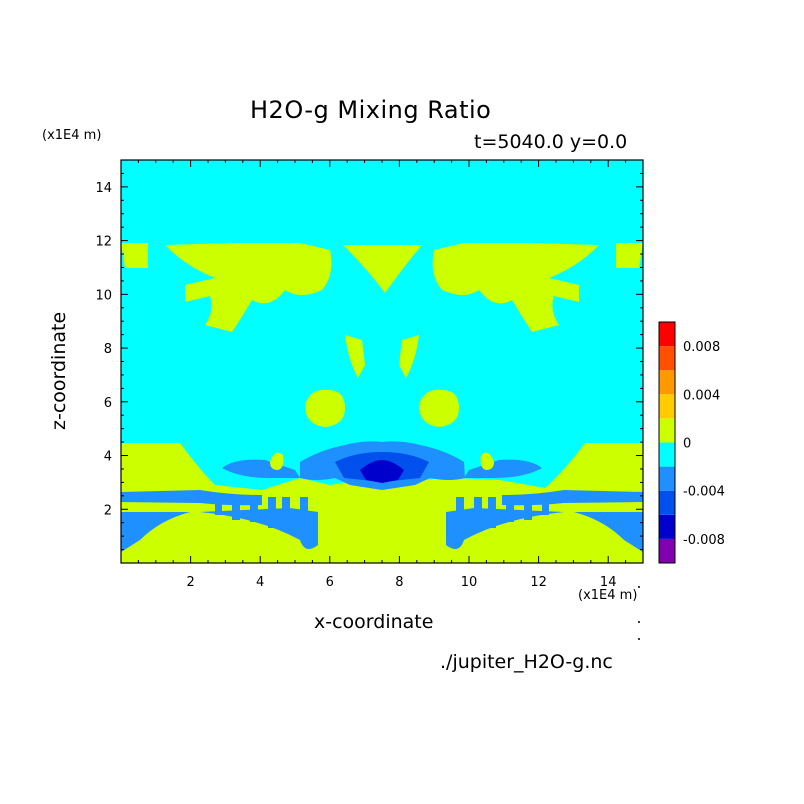 The height and width of the screenshot is (804, 804). Describe the element at coordinates (108, 510) in the screenshot. I see `y-tick-label: 2` at that location.